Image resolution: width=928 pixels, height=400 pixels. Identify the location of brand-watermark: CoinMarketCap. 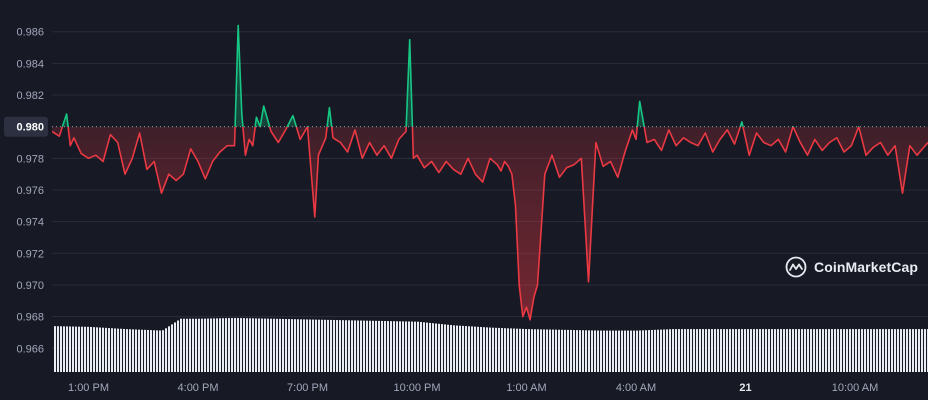
(851, 267).